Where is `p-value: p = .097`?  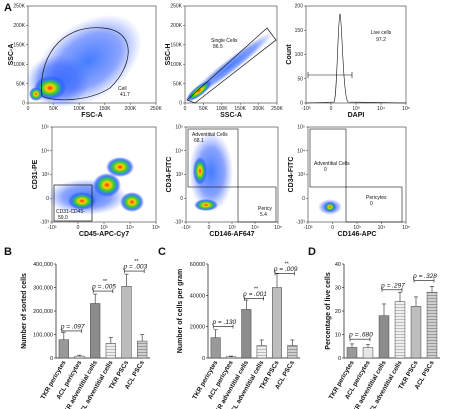
p-value: p = .097 is located at coordinates (72, 326).